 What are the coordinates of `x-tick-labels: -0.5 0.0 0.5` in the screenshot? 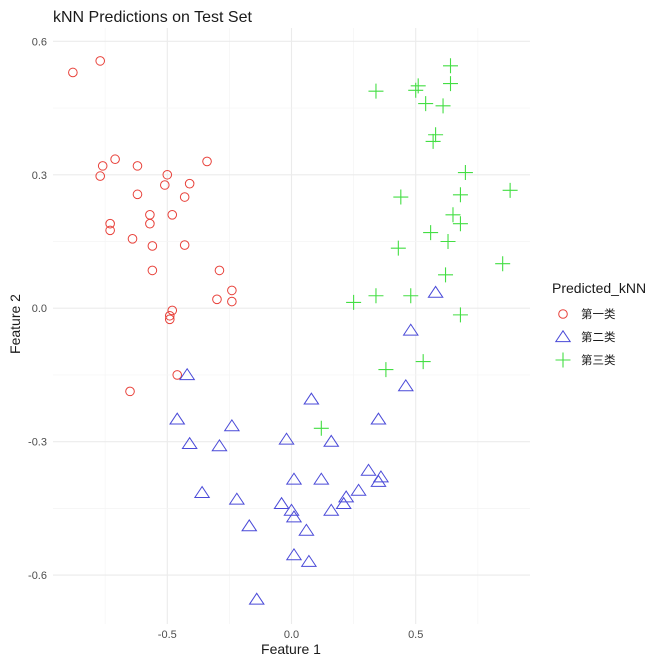 It's located at (291, 635).